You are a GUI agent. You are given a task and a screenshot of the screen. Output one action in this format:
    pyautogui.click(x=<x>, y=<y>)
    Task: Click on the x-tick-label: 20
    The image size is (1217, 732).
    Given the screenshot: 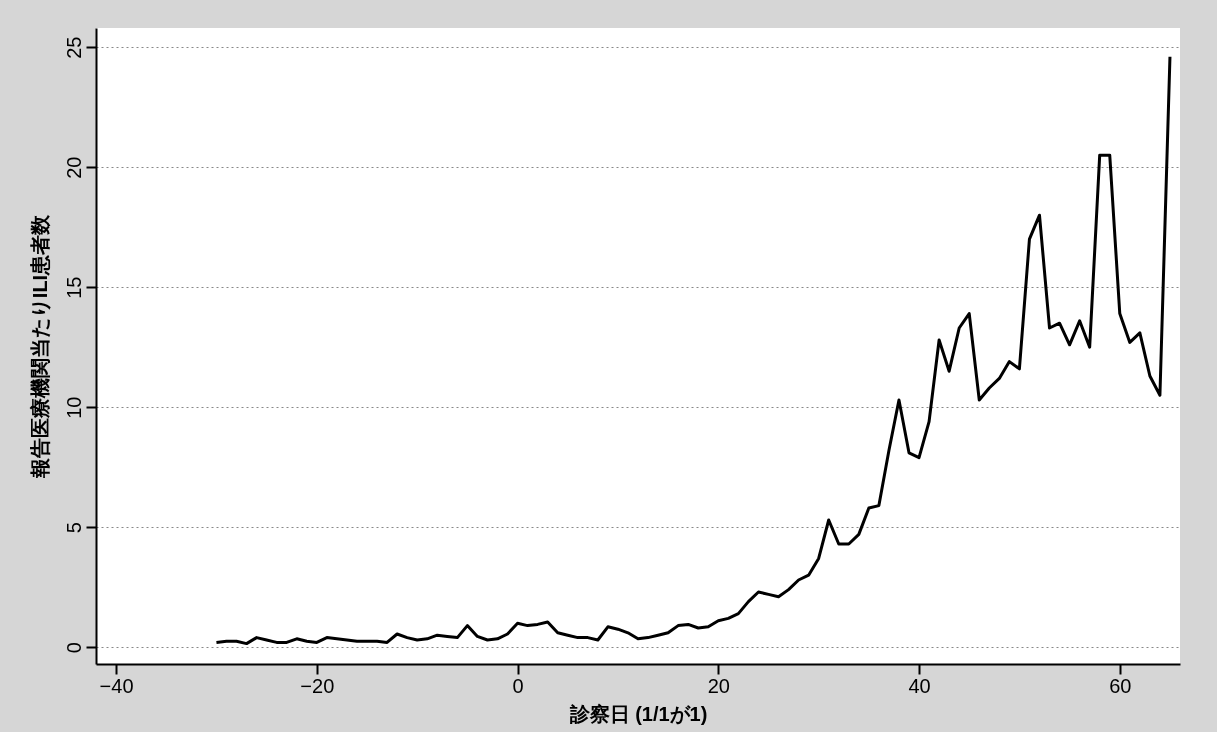 What is the action you would take?
    pyautogui.click(x=718, y=685)
    